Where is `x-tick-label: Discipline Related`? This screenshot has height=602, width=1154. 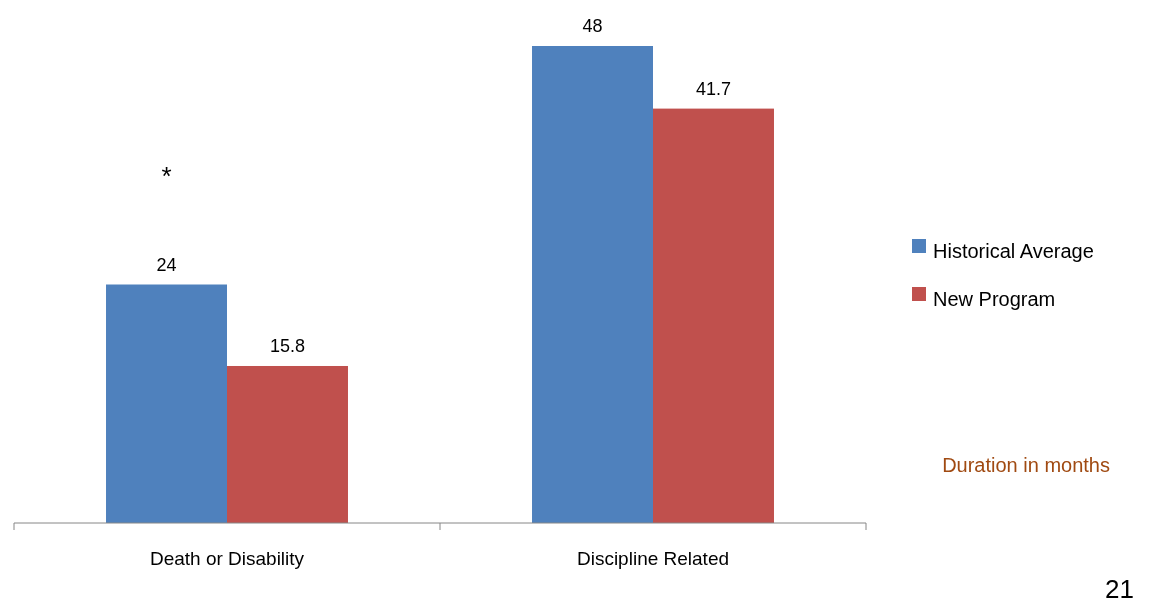
x-tick-label: Discipline Related is located at coordinates (653, 558).